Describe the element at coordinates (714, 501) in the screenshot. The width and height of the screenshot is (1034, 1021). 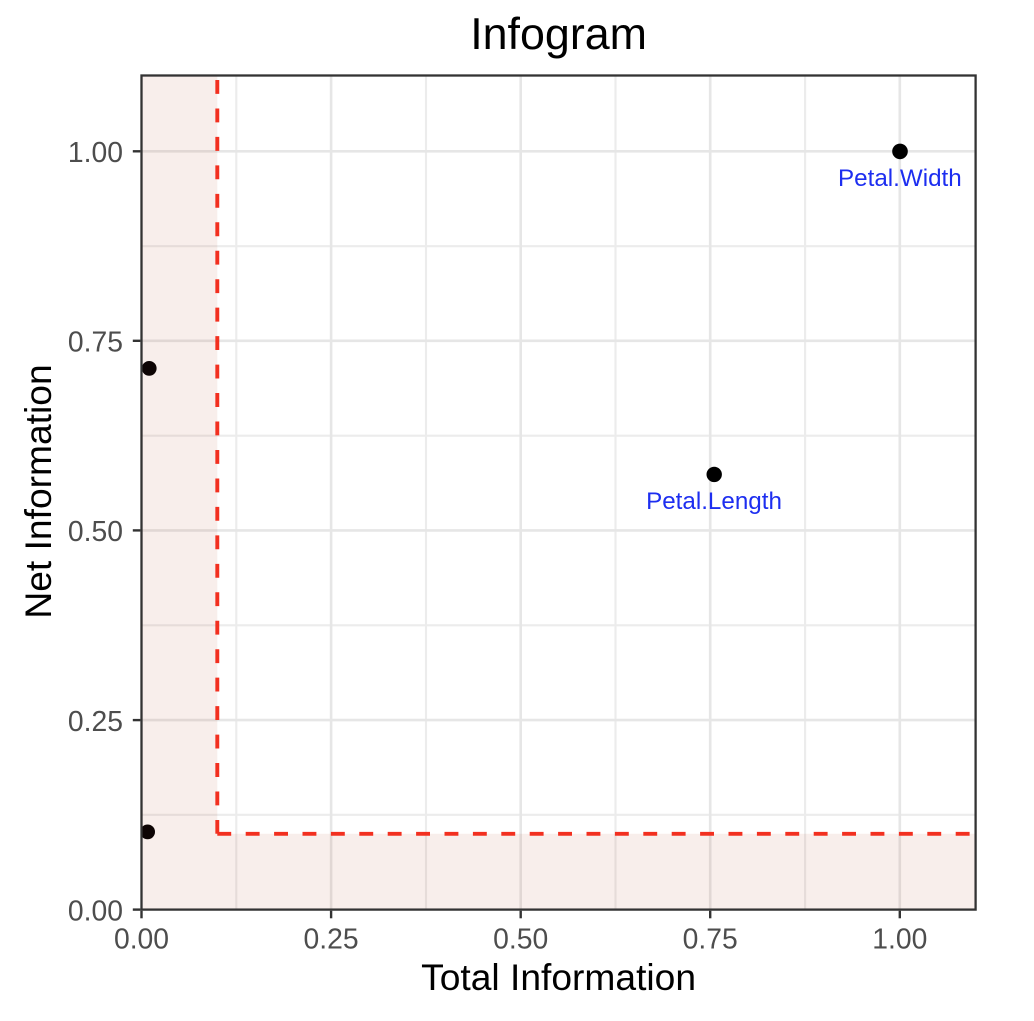
I see `svg-text: Petal.Length` at that location.